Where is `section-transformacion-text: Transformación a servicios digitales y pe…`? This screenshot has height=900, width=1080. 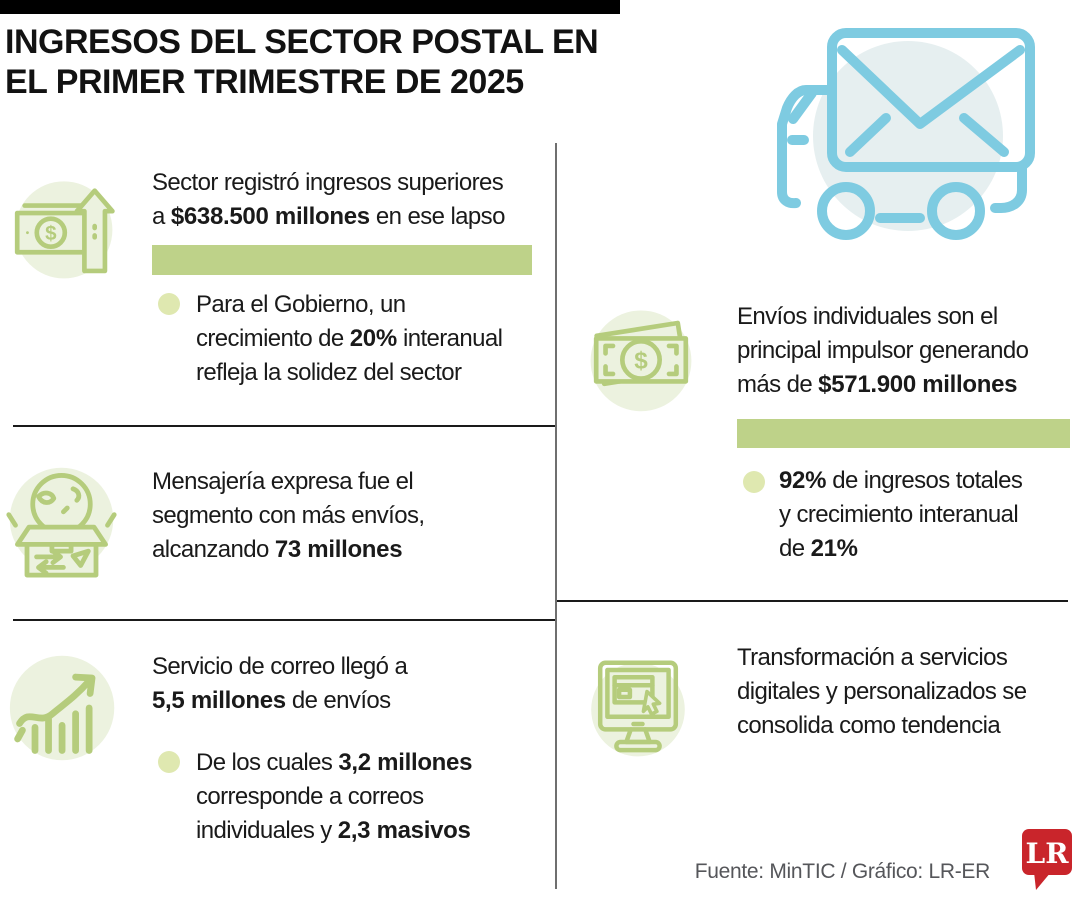
section-transformacion-text: Transformación a servicios digitales y pe… is located at coordinates (882, 691).